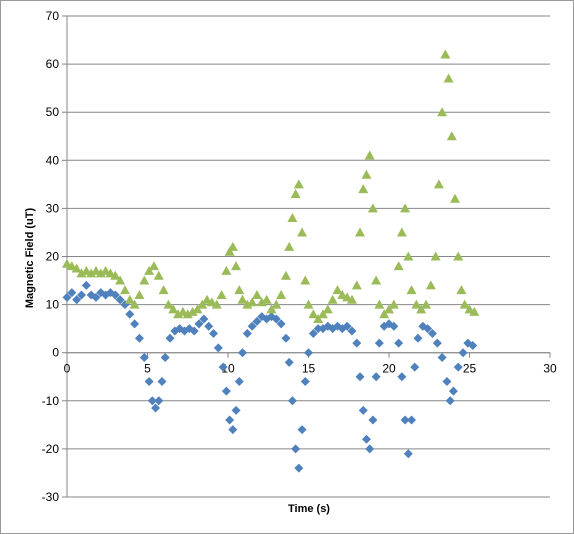 This screenshot has height=534, width=574. What do you see at coordinates (550, 369) in the screenshot?
I see `x-tick-label: 30` at bounding box center [550, 369].